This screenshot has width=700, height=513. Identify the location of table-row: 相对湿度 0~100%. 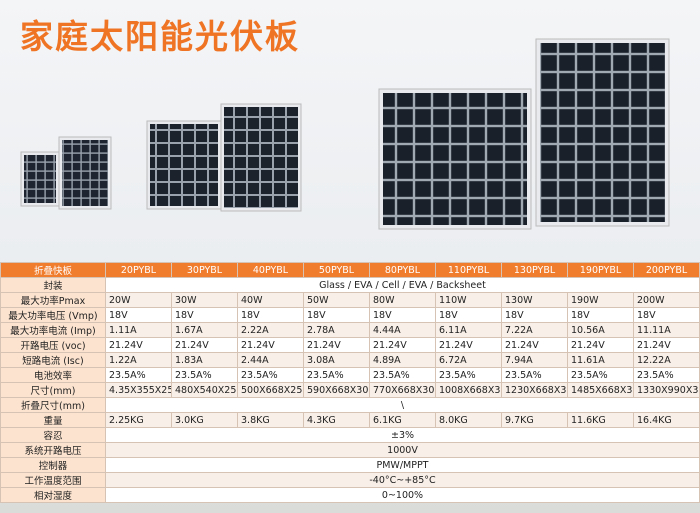
(350, 495).